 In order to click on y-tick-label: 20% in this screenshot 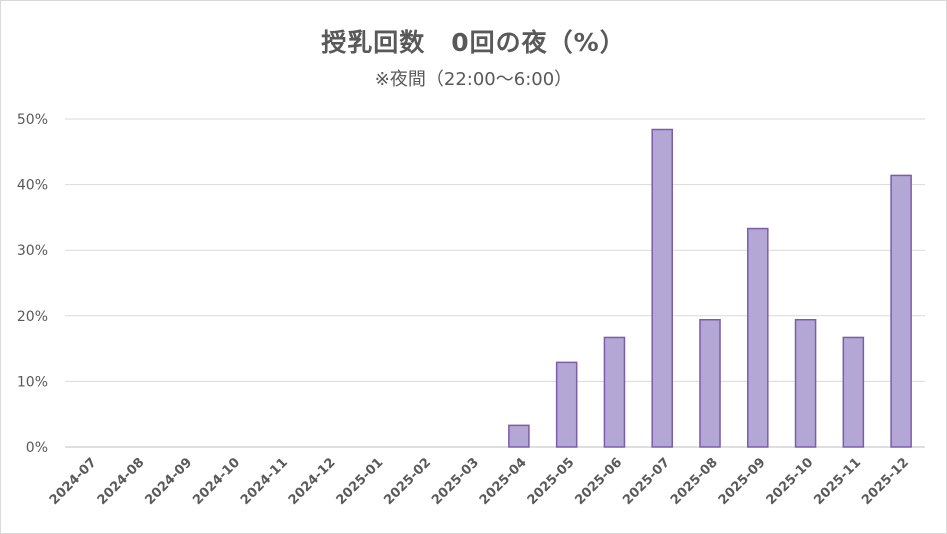, I will do `click(32, 317)`.